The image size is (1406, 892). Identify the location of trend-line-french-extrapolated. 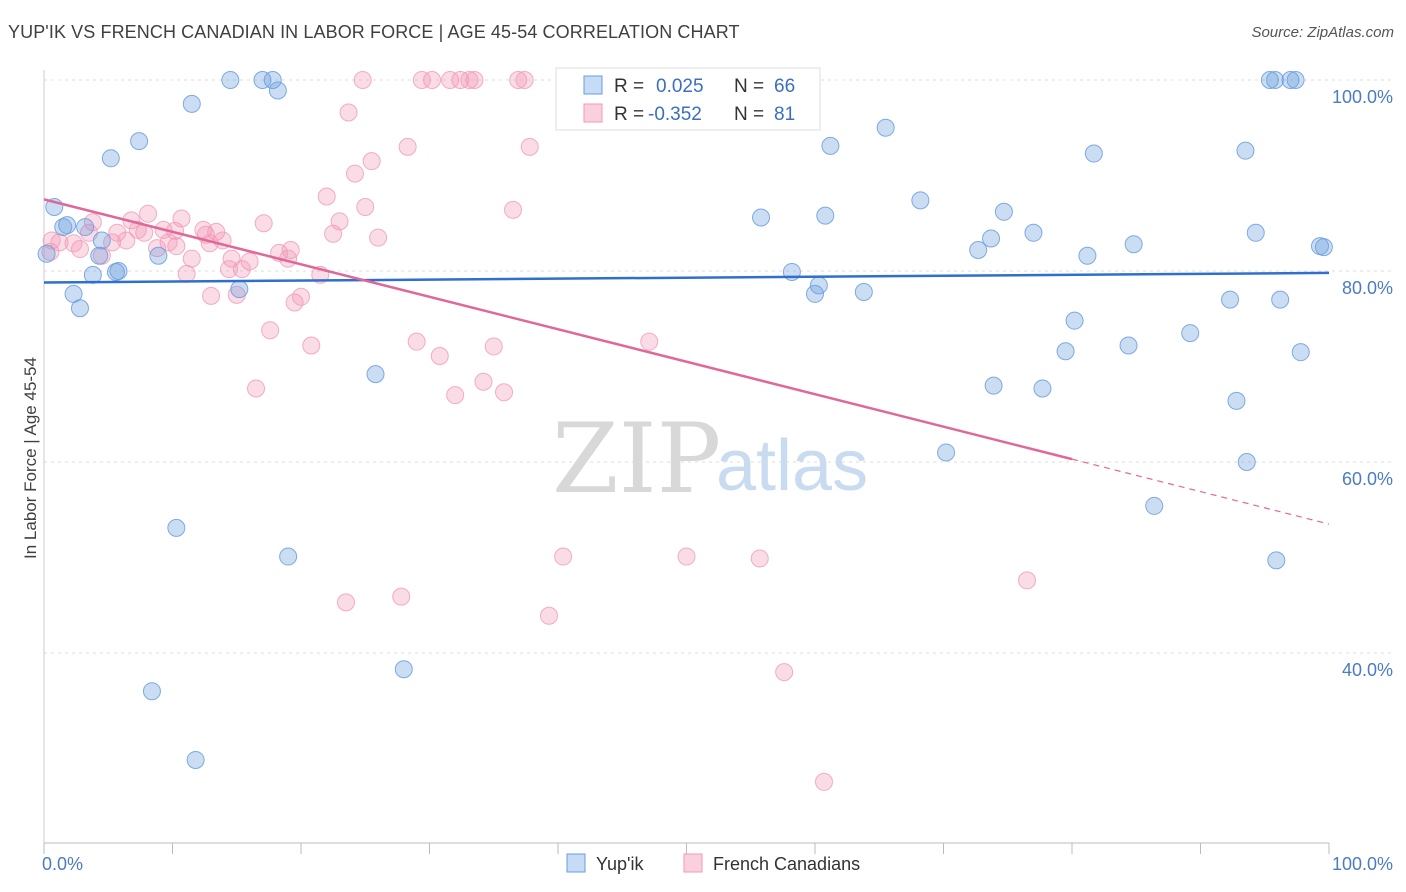
(1200, 491).